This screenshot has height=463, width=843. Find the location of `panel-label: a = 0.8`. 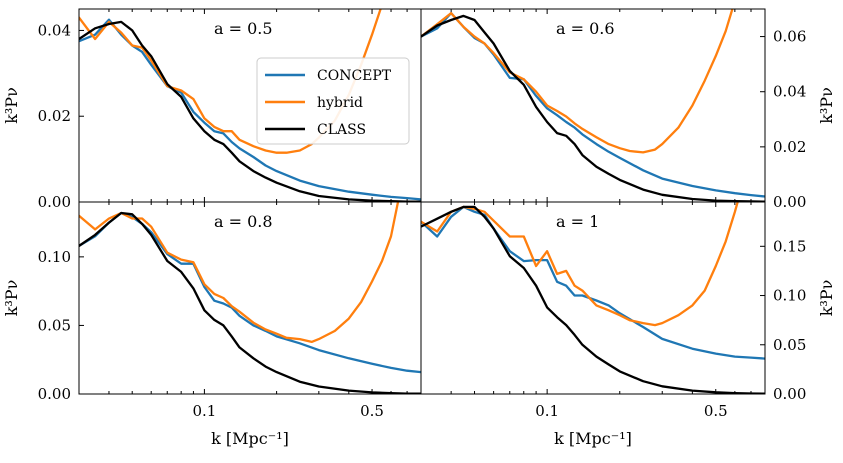

panel-label: a = 0.8 is located at coordinates (243, 221).